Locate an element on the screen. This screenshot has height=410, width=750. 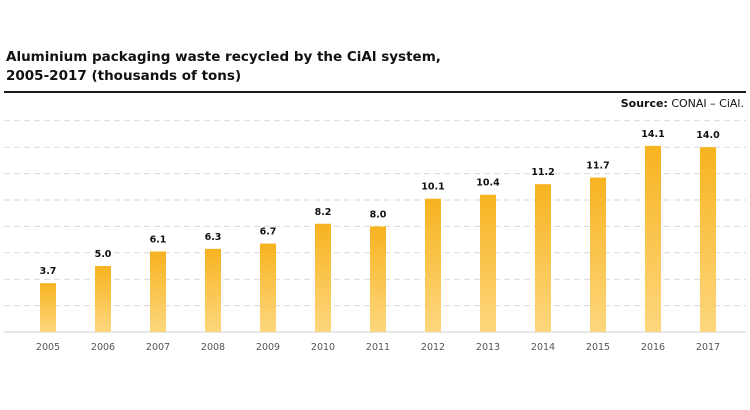
bar-2010 is located at coordinates (323, 277).